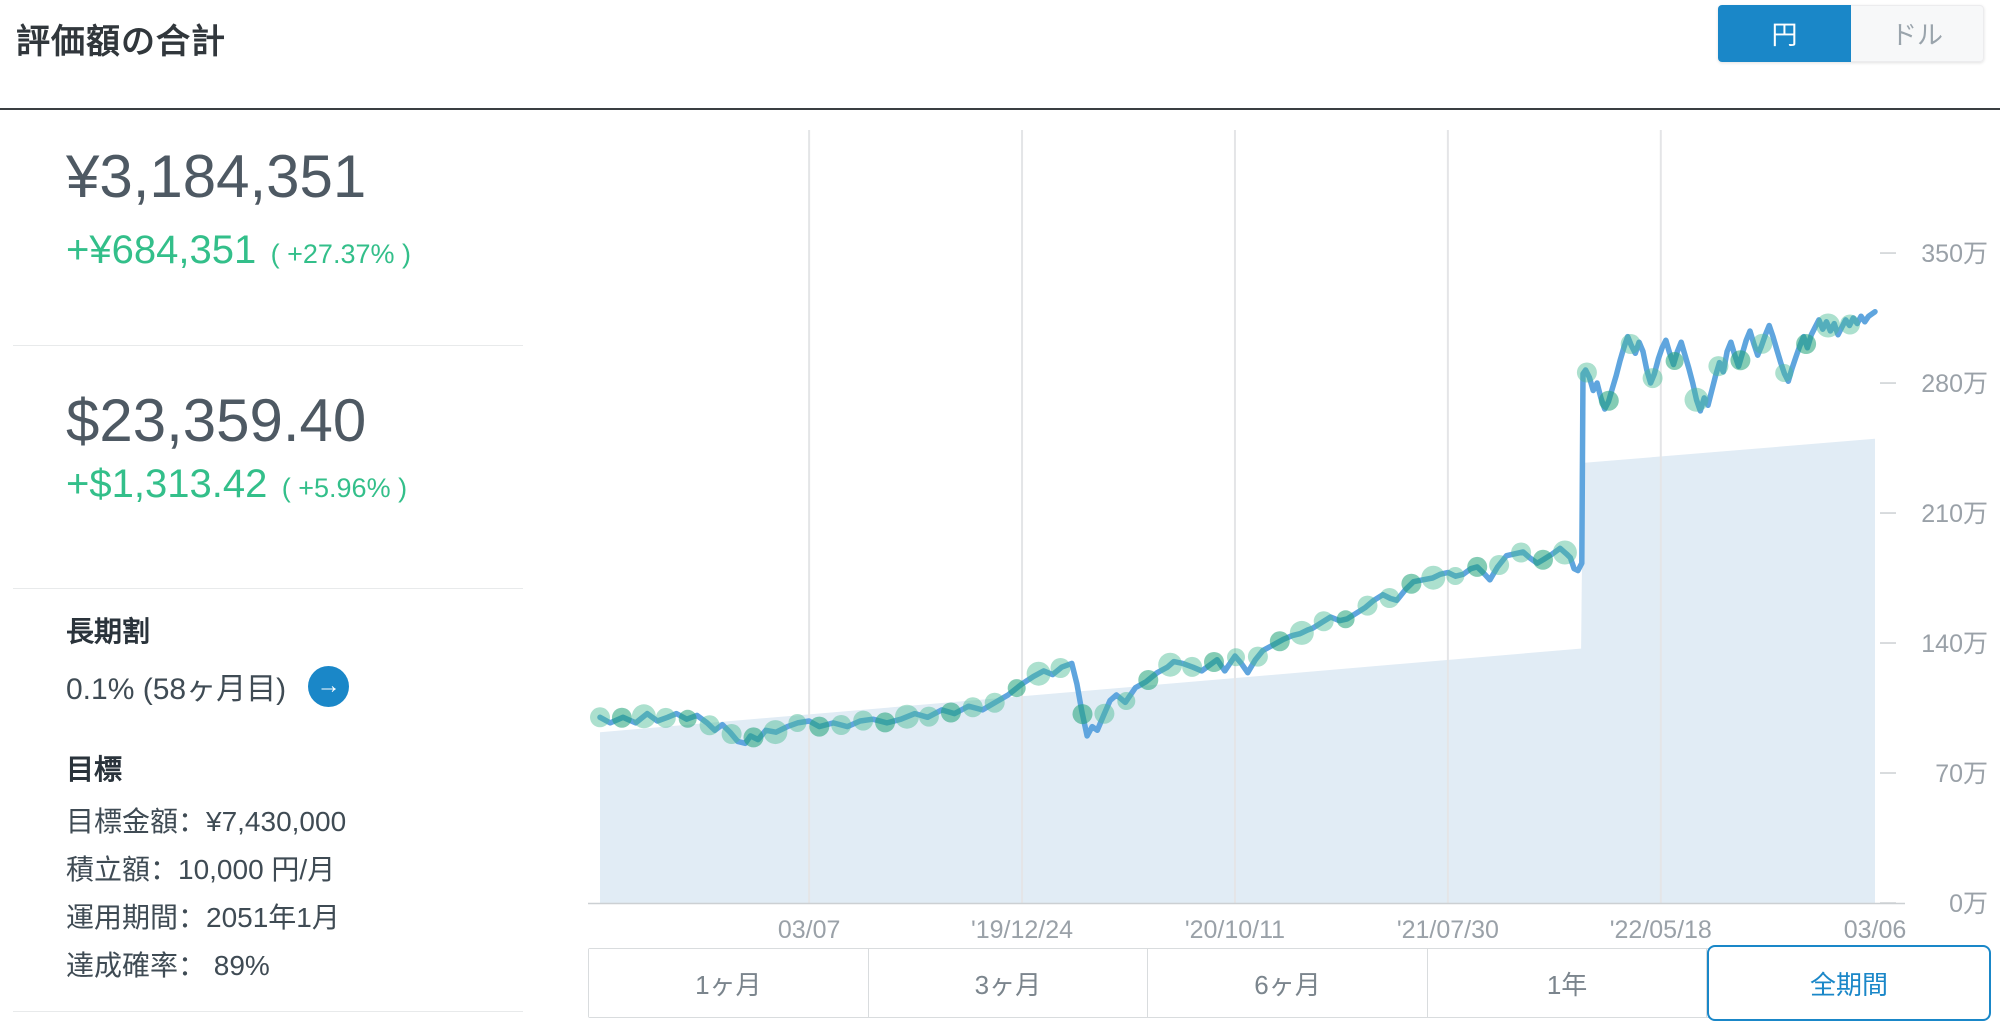  I want to click on svg-text: '19/12/24, so click(1022, 930).